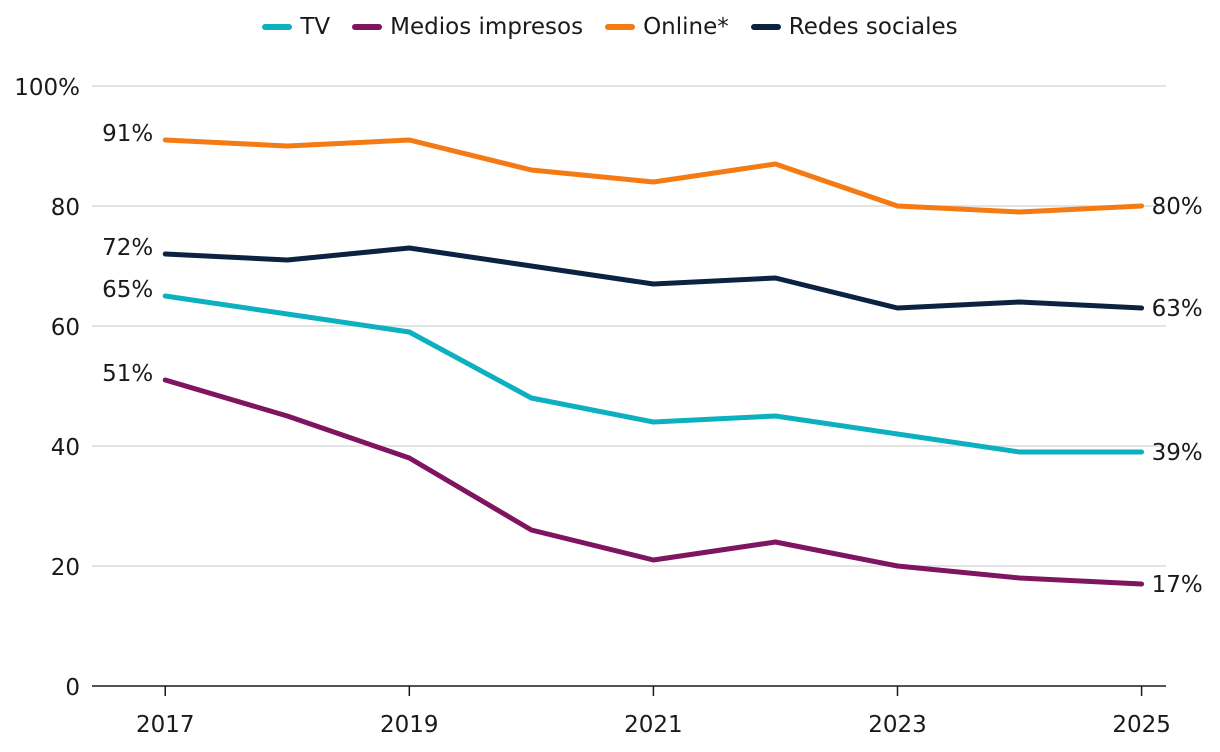 This screenshot has height=752, width=1220. What do you see at coordinates (296, 27) in the screenshot?
I see `legend-item-tv: TV` at bounding box center [296, 27].